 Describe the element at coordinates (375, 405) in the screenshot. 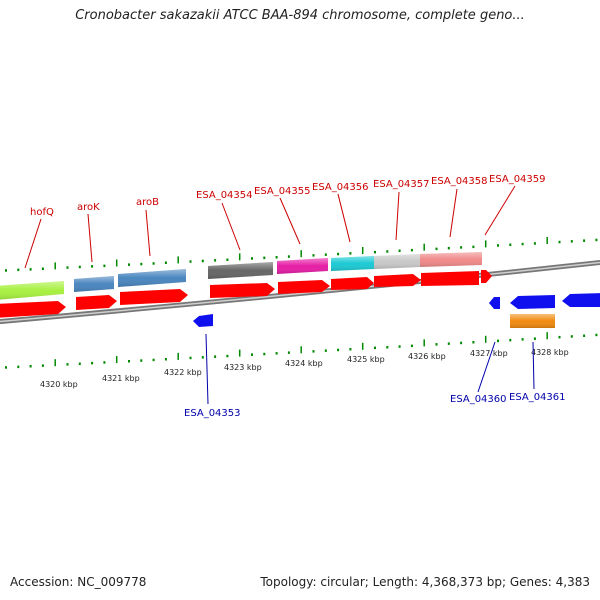

I see `reverse-gene-labels: ESA_04353 ESA_04360 ESA_04361` at that location.